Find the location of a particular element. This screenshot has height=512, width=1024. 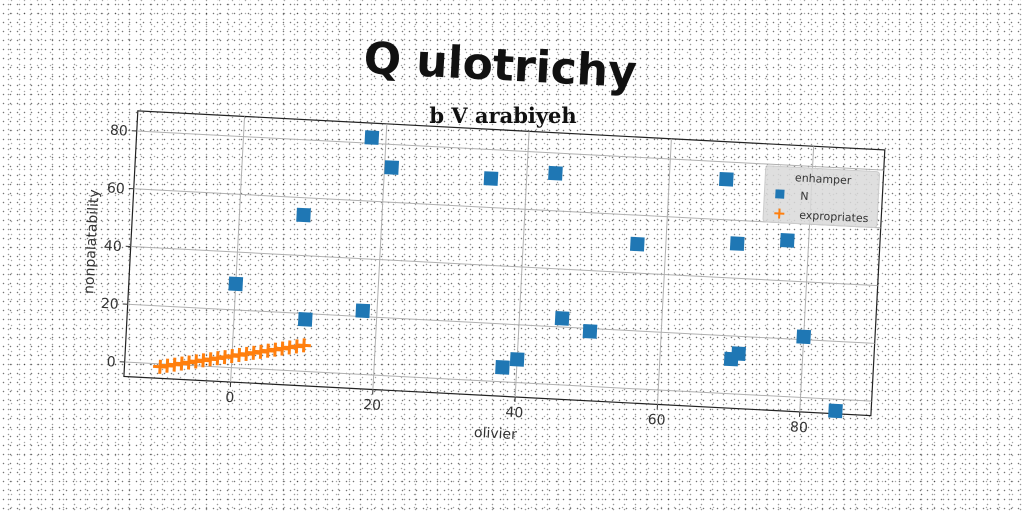

x-tick-label: 40 is located at coordinates (514, 412).